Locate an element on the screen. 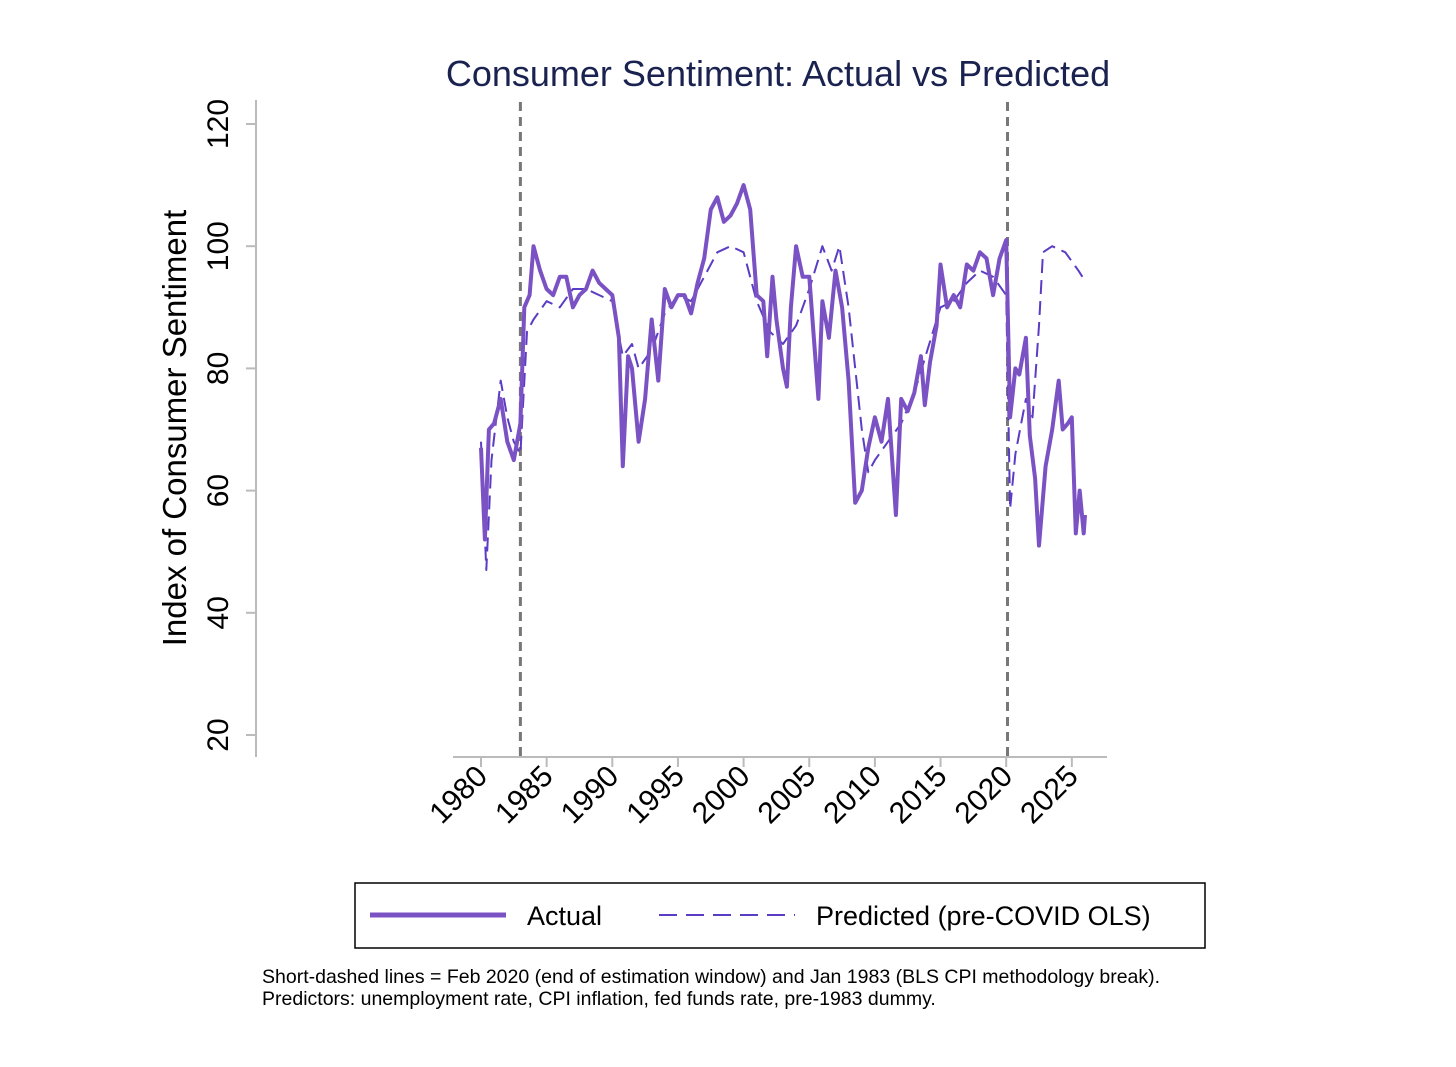 The width and height of the screenshot is (1456, 1067). y-tick-label: 120 is located at coordinates (218, 124).